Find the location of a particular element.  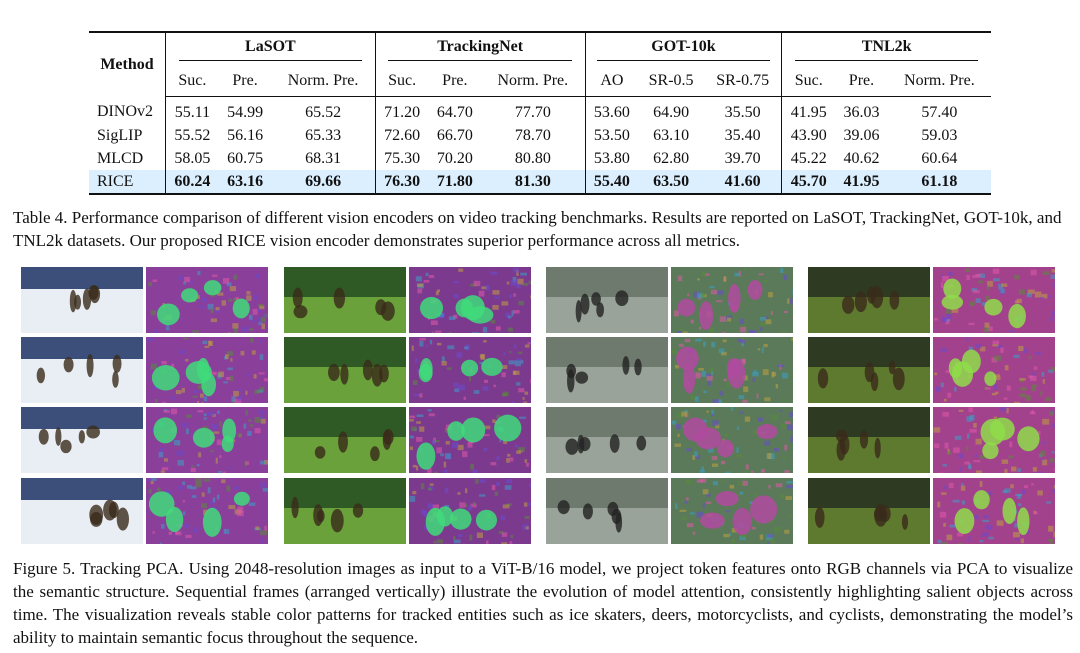

value-cell: 65.33 is located at coordinates (323, 135).